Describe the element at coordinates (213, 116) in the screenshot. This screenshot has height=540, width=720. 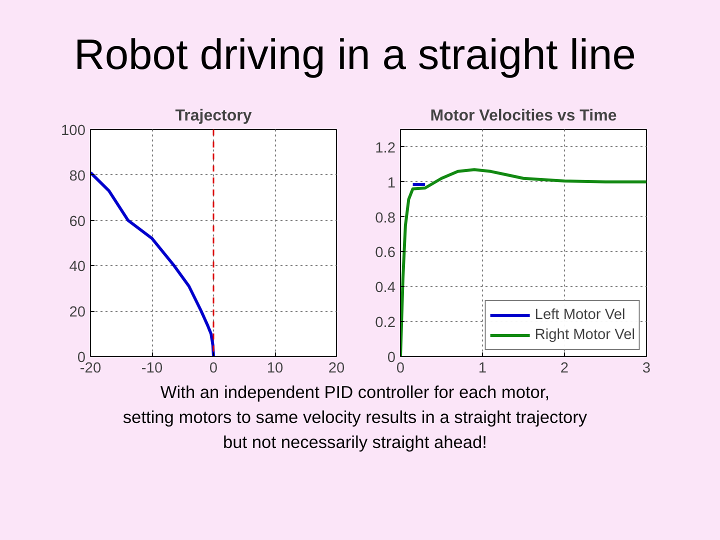
I see `chart-title: Trajectory` at that location.